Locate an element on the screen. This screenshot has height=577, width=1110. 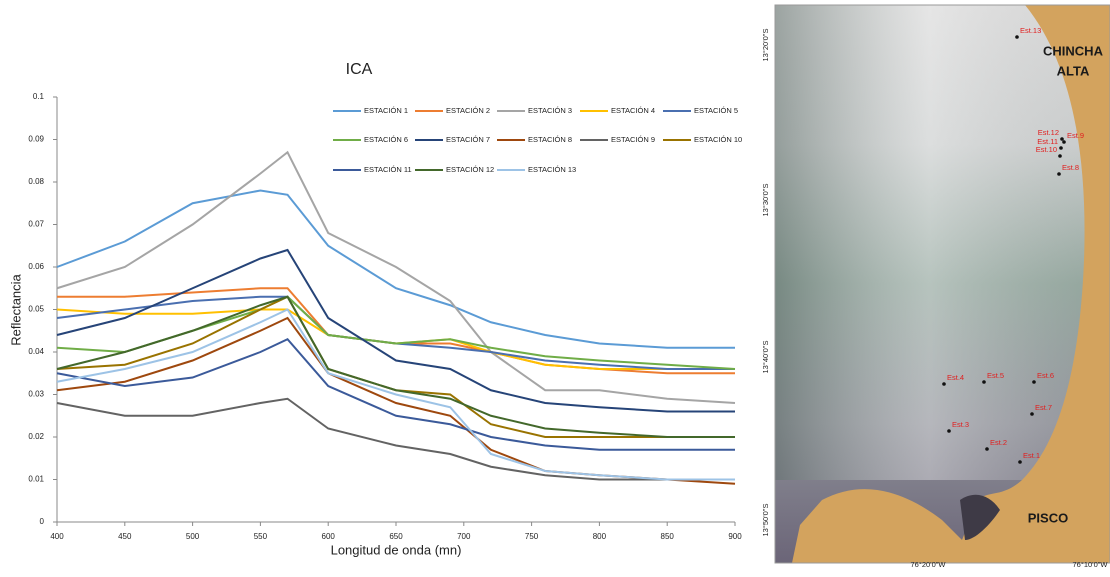
x-tick-label: 800 is located at coordinates (600, 536).